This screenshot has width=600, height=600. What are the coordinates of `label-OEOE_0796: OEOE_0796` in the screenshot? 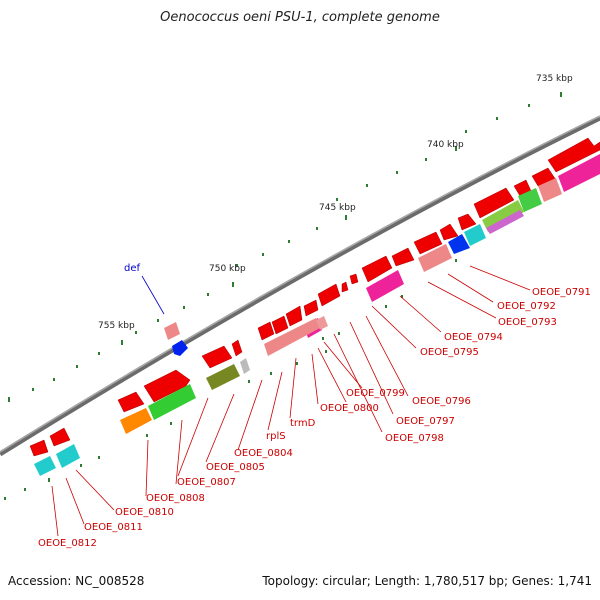 It's located at (441, 401).